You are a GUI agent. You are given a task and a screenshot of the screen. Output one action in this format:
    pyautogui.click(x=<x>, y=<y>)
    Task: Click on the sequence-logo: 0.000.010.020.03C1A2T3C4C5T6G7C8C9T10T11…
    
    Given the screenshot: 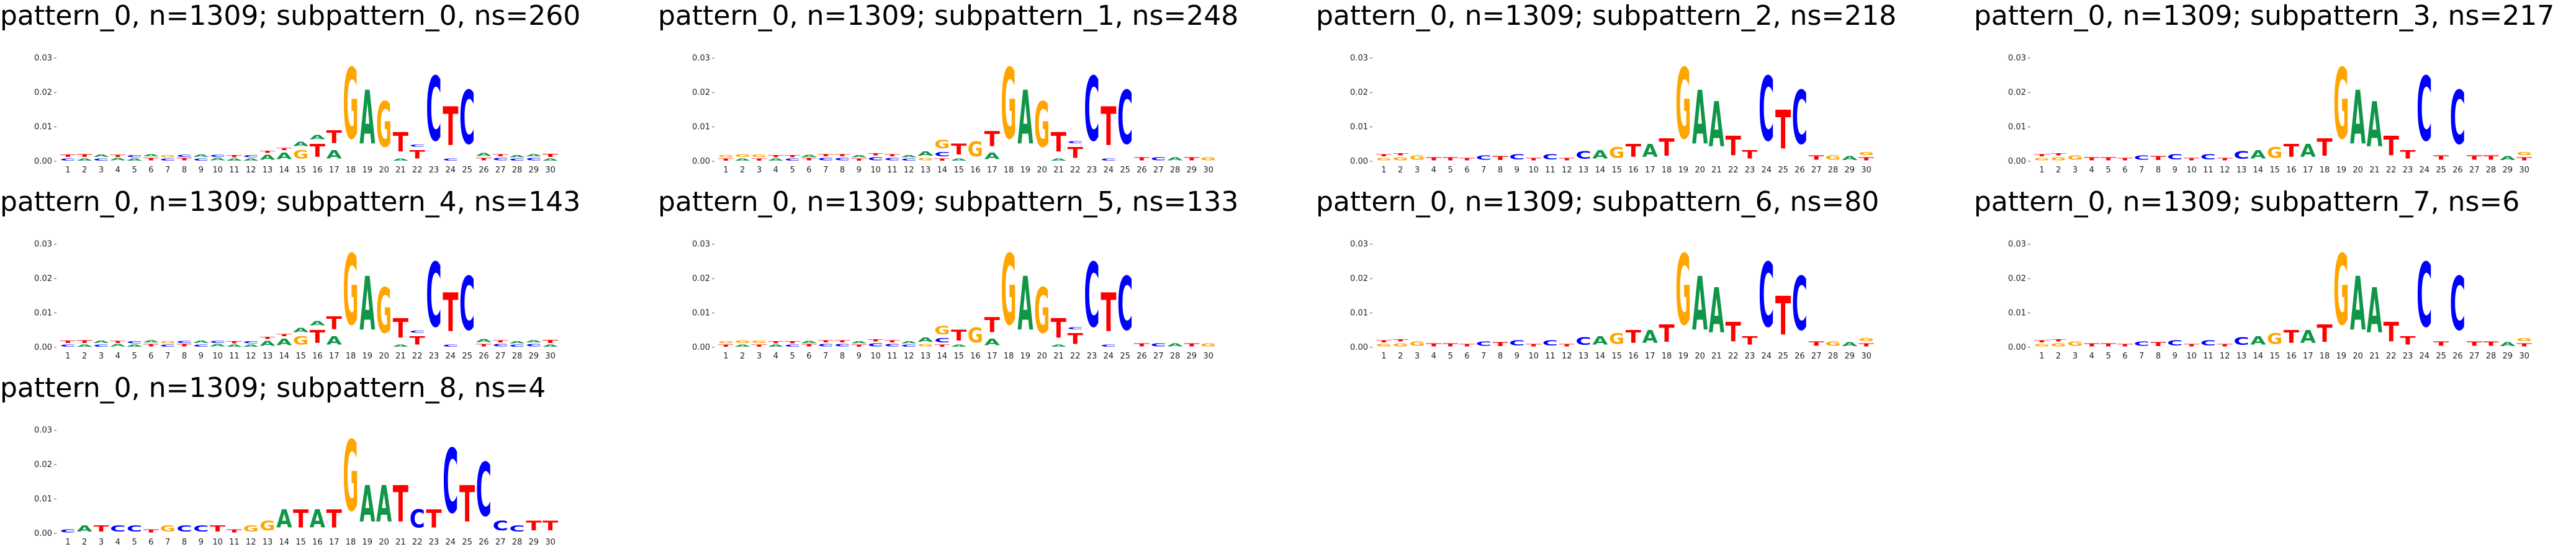 What is the action you would take?
    pyautogui.click(x=296, y=480)
    